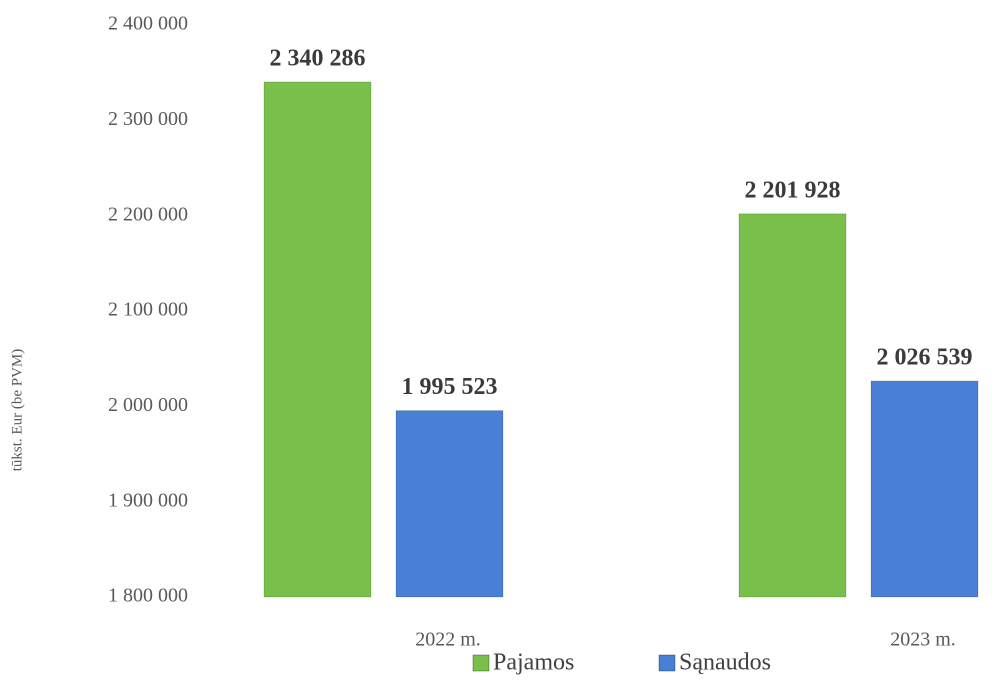 This screenshot has width=1005, height=680. Describe the element at coordinates (17, 410) in the screenshot. I see `y-axis-label: tūkst. Eur (be PVM)` at that location.